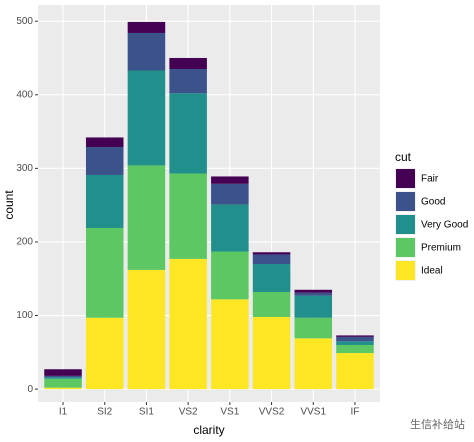 This screenshot has width=474, height=442. What do you see at coordinates (9, 205) in the screenshot?
I see `y-axis-label: count` at bounding box center [9, 205].